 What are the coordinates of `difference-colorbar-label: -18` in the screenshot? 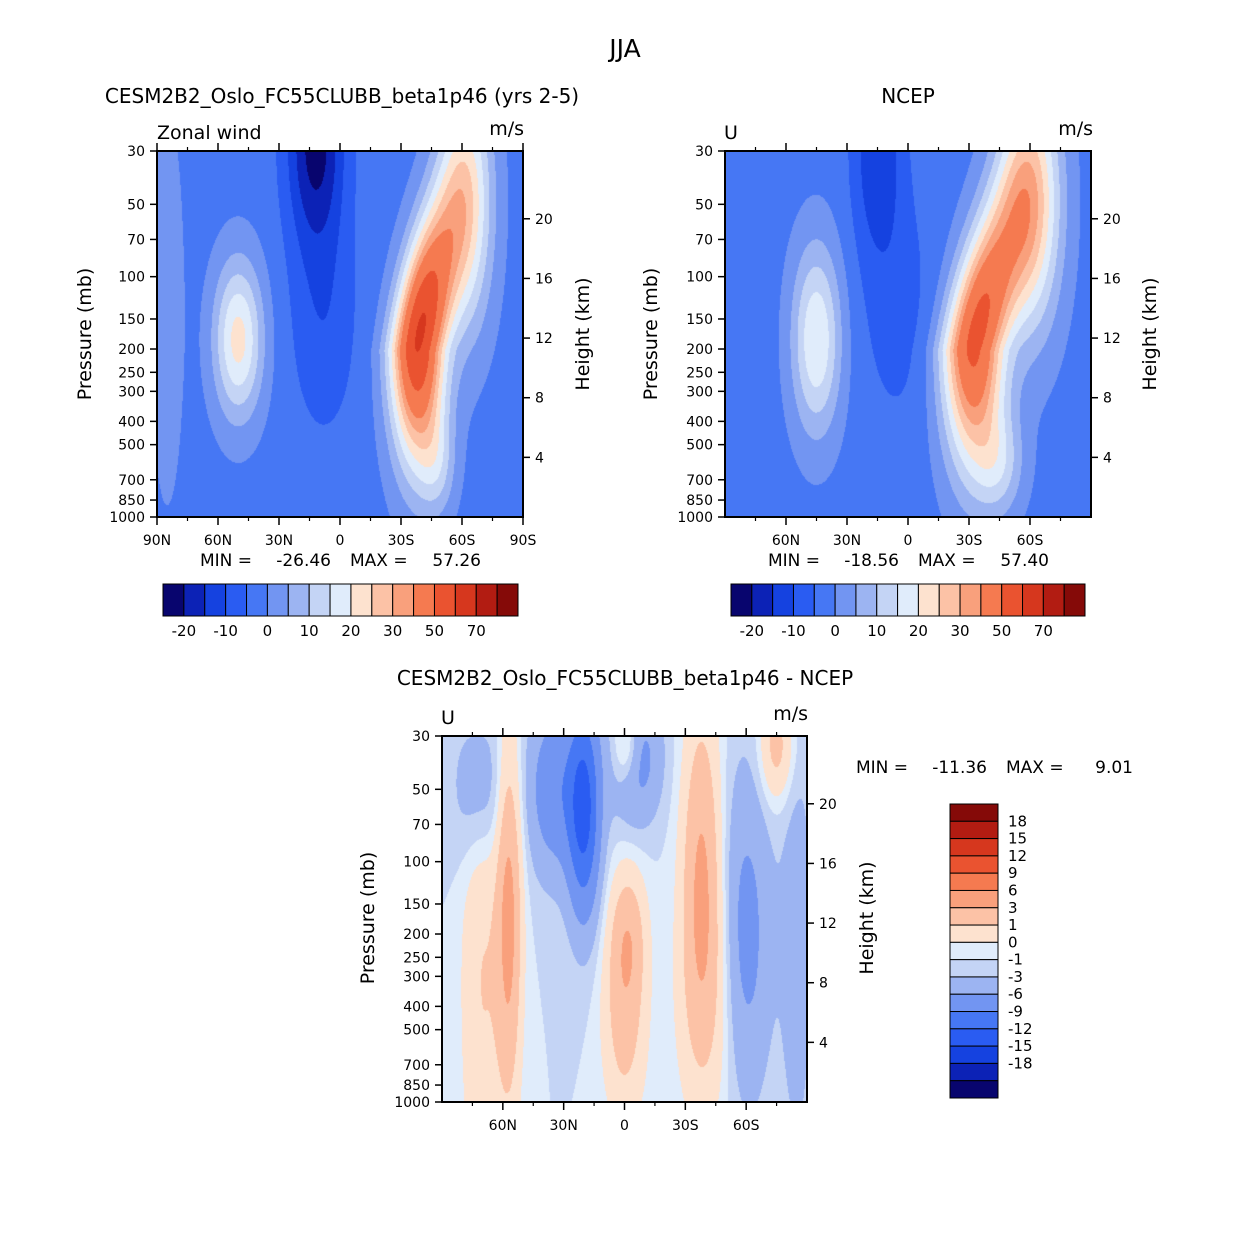 It's located at (1020, 1063).